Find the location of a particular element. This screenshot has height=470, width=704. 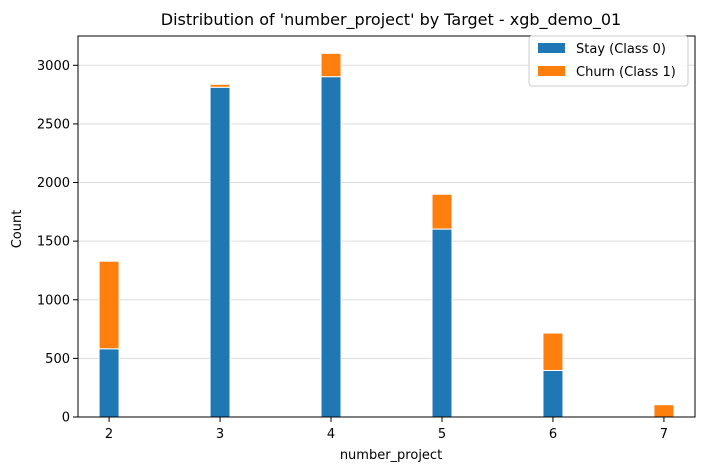

x-axis-label: number_project is located at coordinates (391, 455).